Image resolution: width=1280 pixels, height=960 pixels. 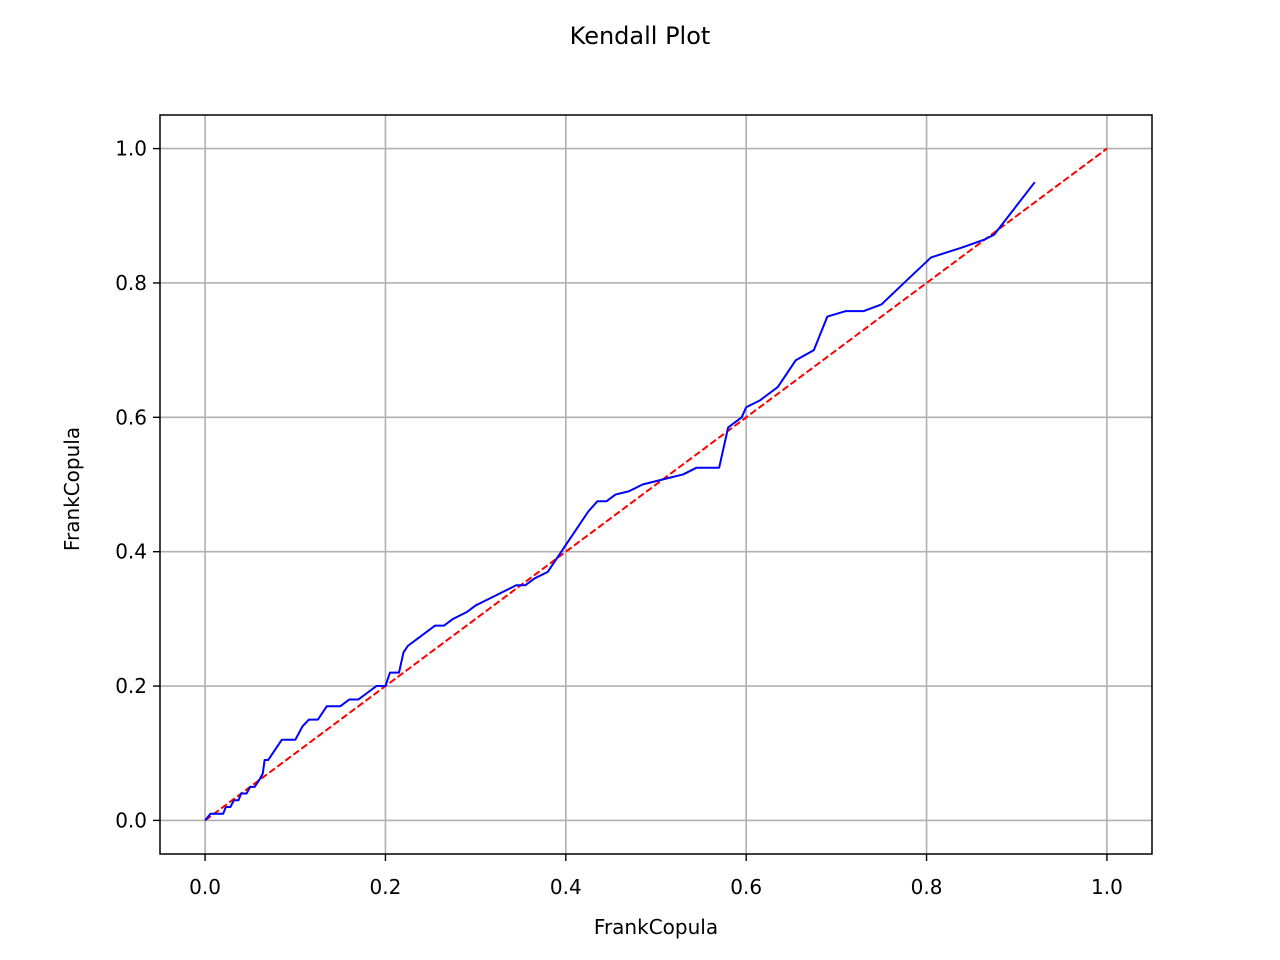 What do you see at coordinates (927, 887) in the screenshot?
I see `x-tick-label: 0.8` at bounding box center [927, 887].